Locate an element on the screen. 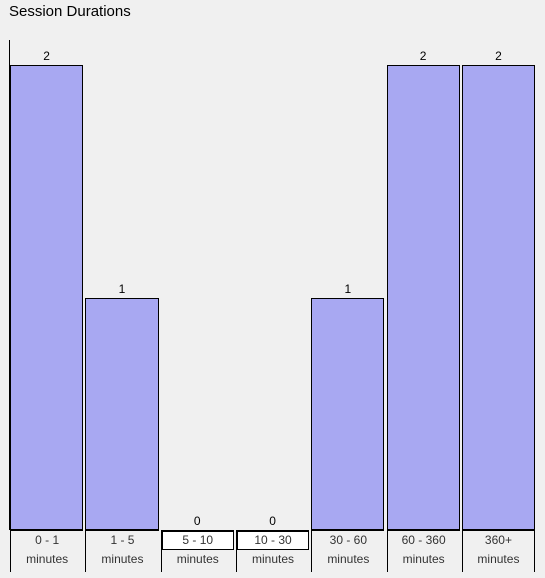 The width and height of the screenshot is (545, 578). data-label-5: 2 is located at coordinates (423, 56).